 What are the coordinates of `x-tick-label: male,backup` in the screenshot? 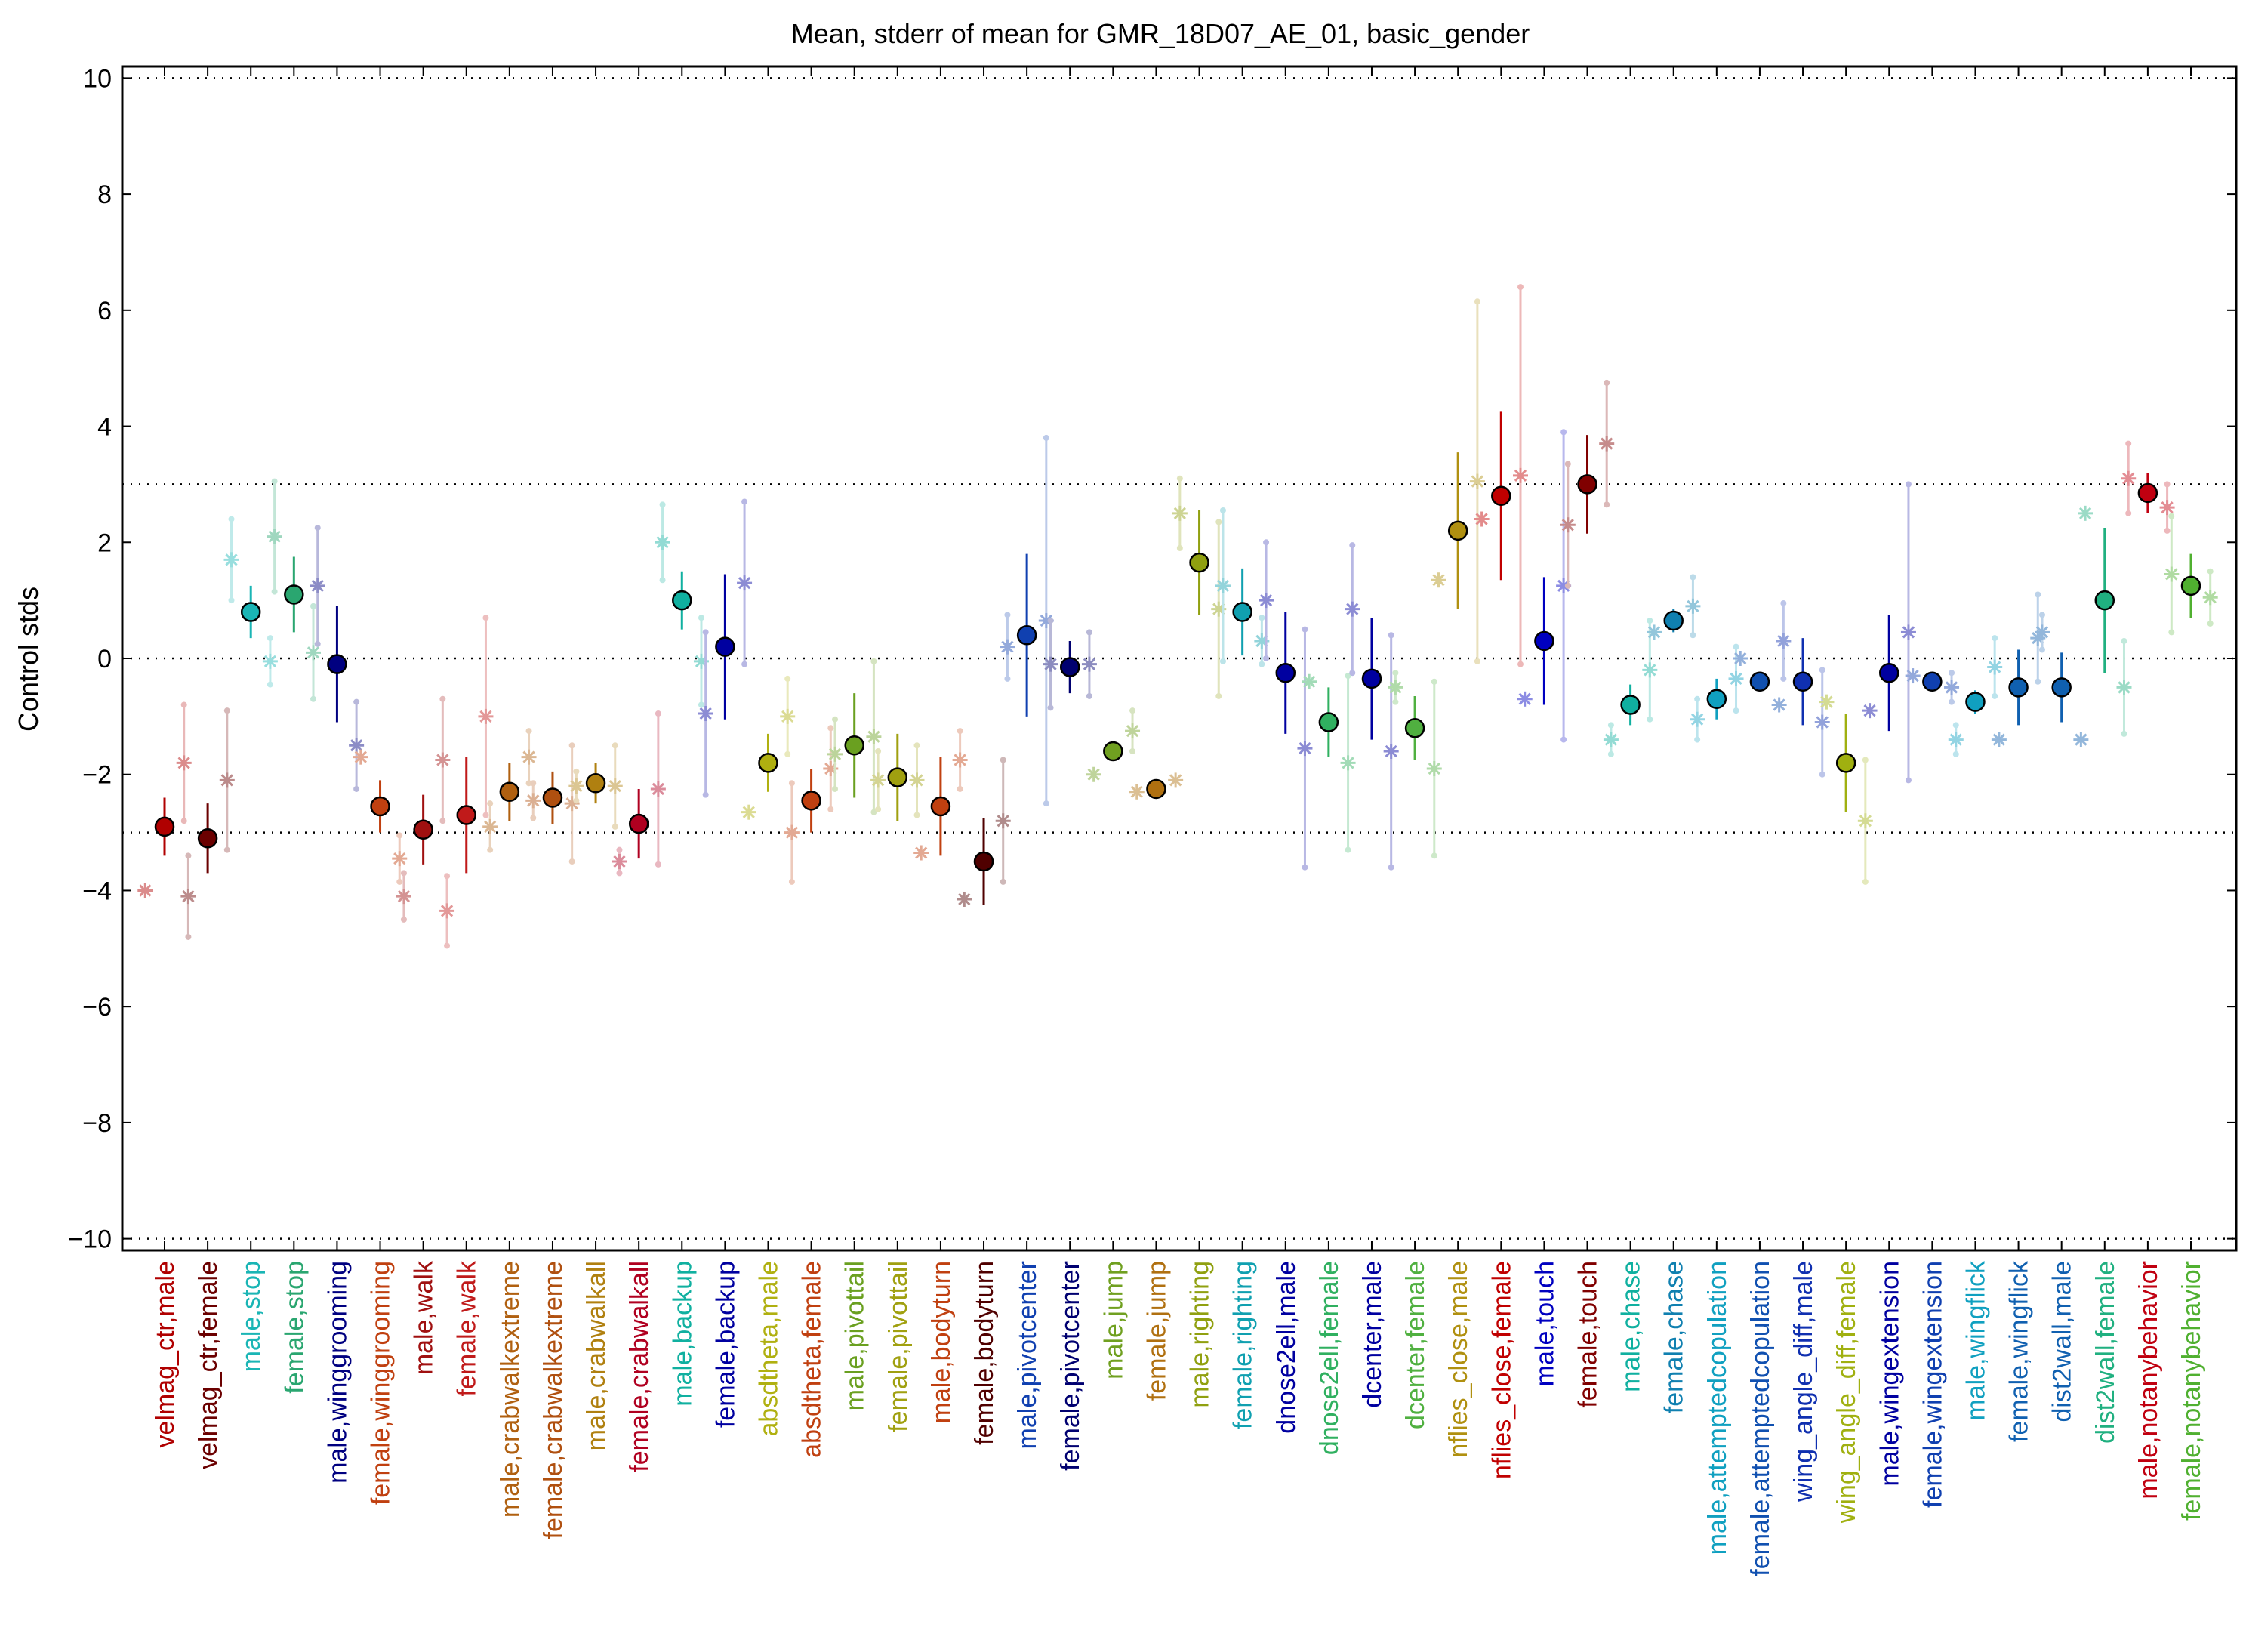 It's located at (683, 1334).